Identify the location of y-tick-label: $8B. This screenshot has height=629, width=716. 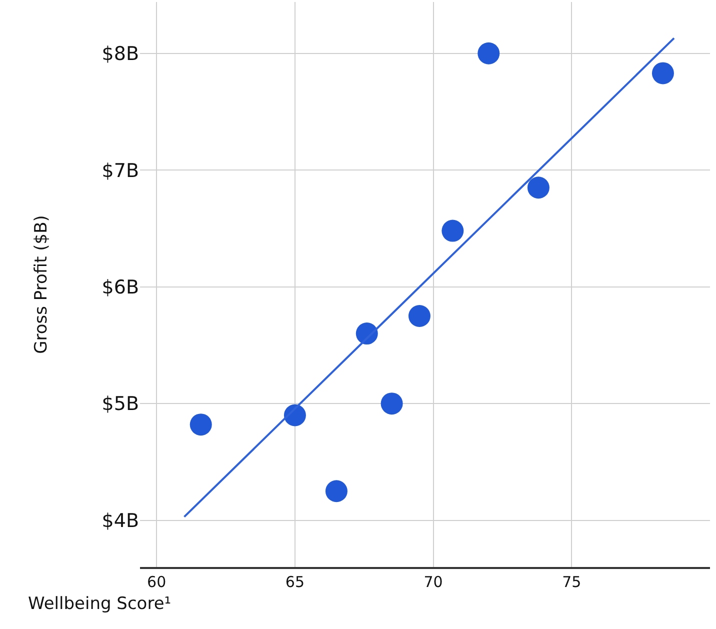
(120, 54).